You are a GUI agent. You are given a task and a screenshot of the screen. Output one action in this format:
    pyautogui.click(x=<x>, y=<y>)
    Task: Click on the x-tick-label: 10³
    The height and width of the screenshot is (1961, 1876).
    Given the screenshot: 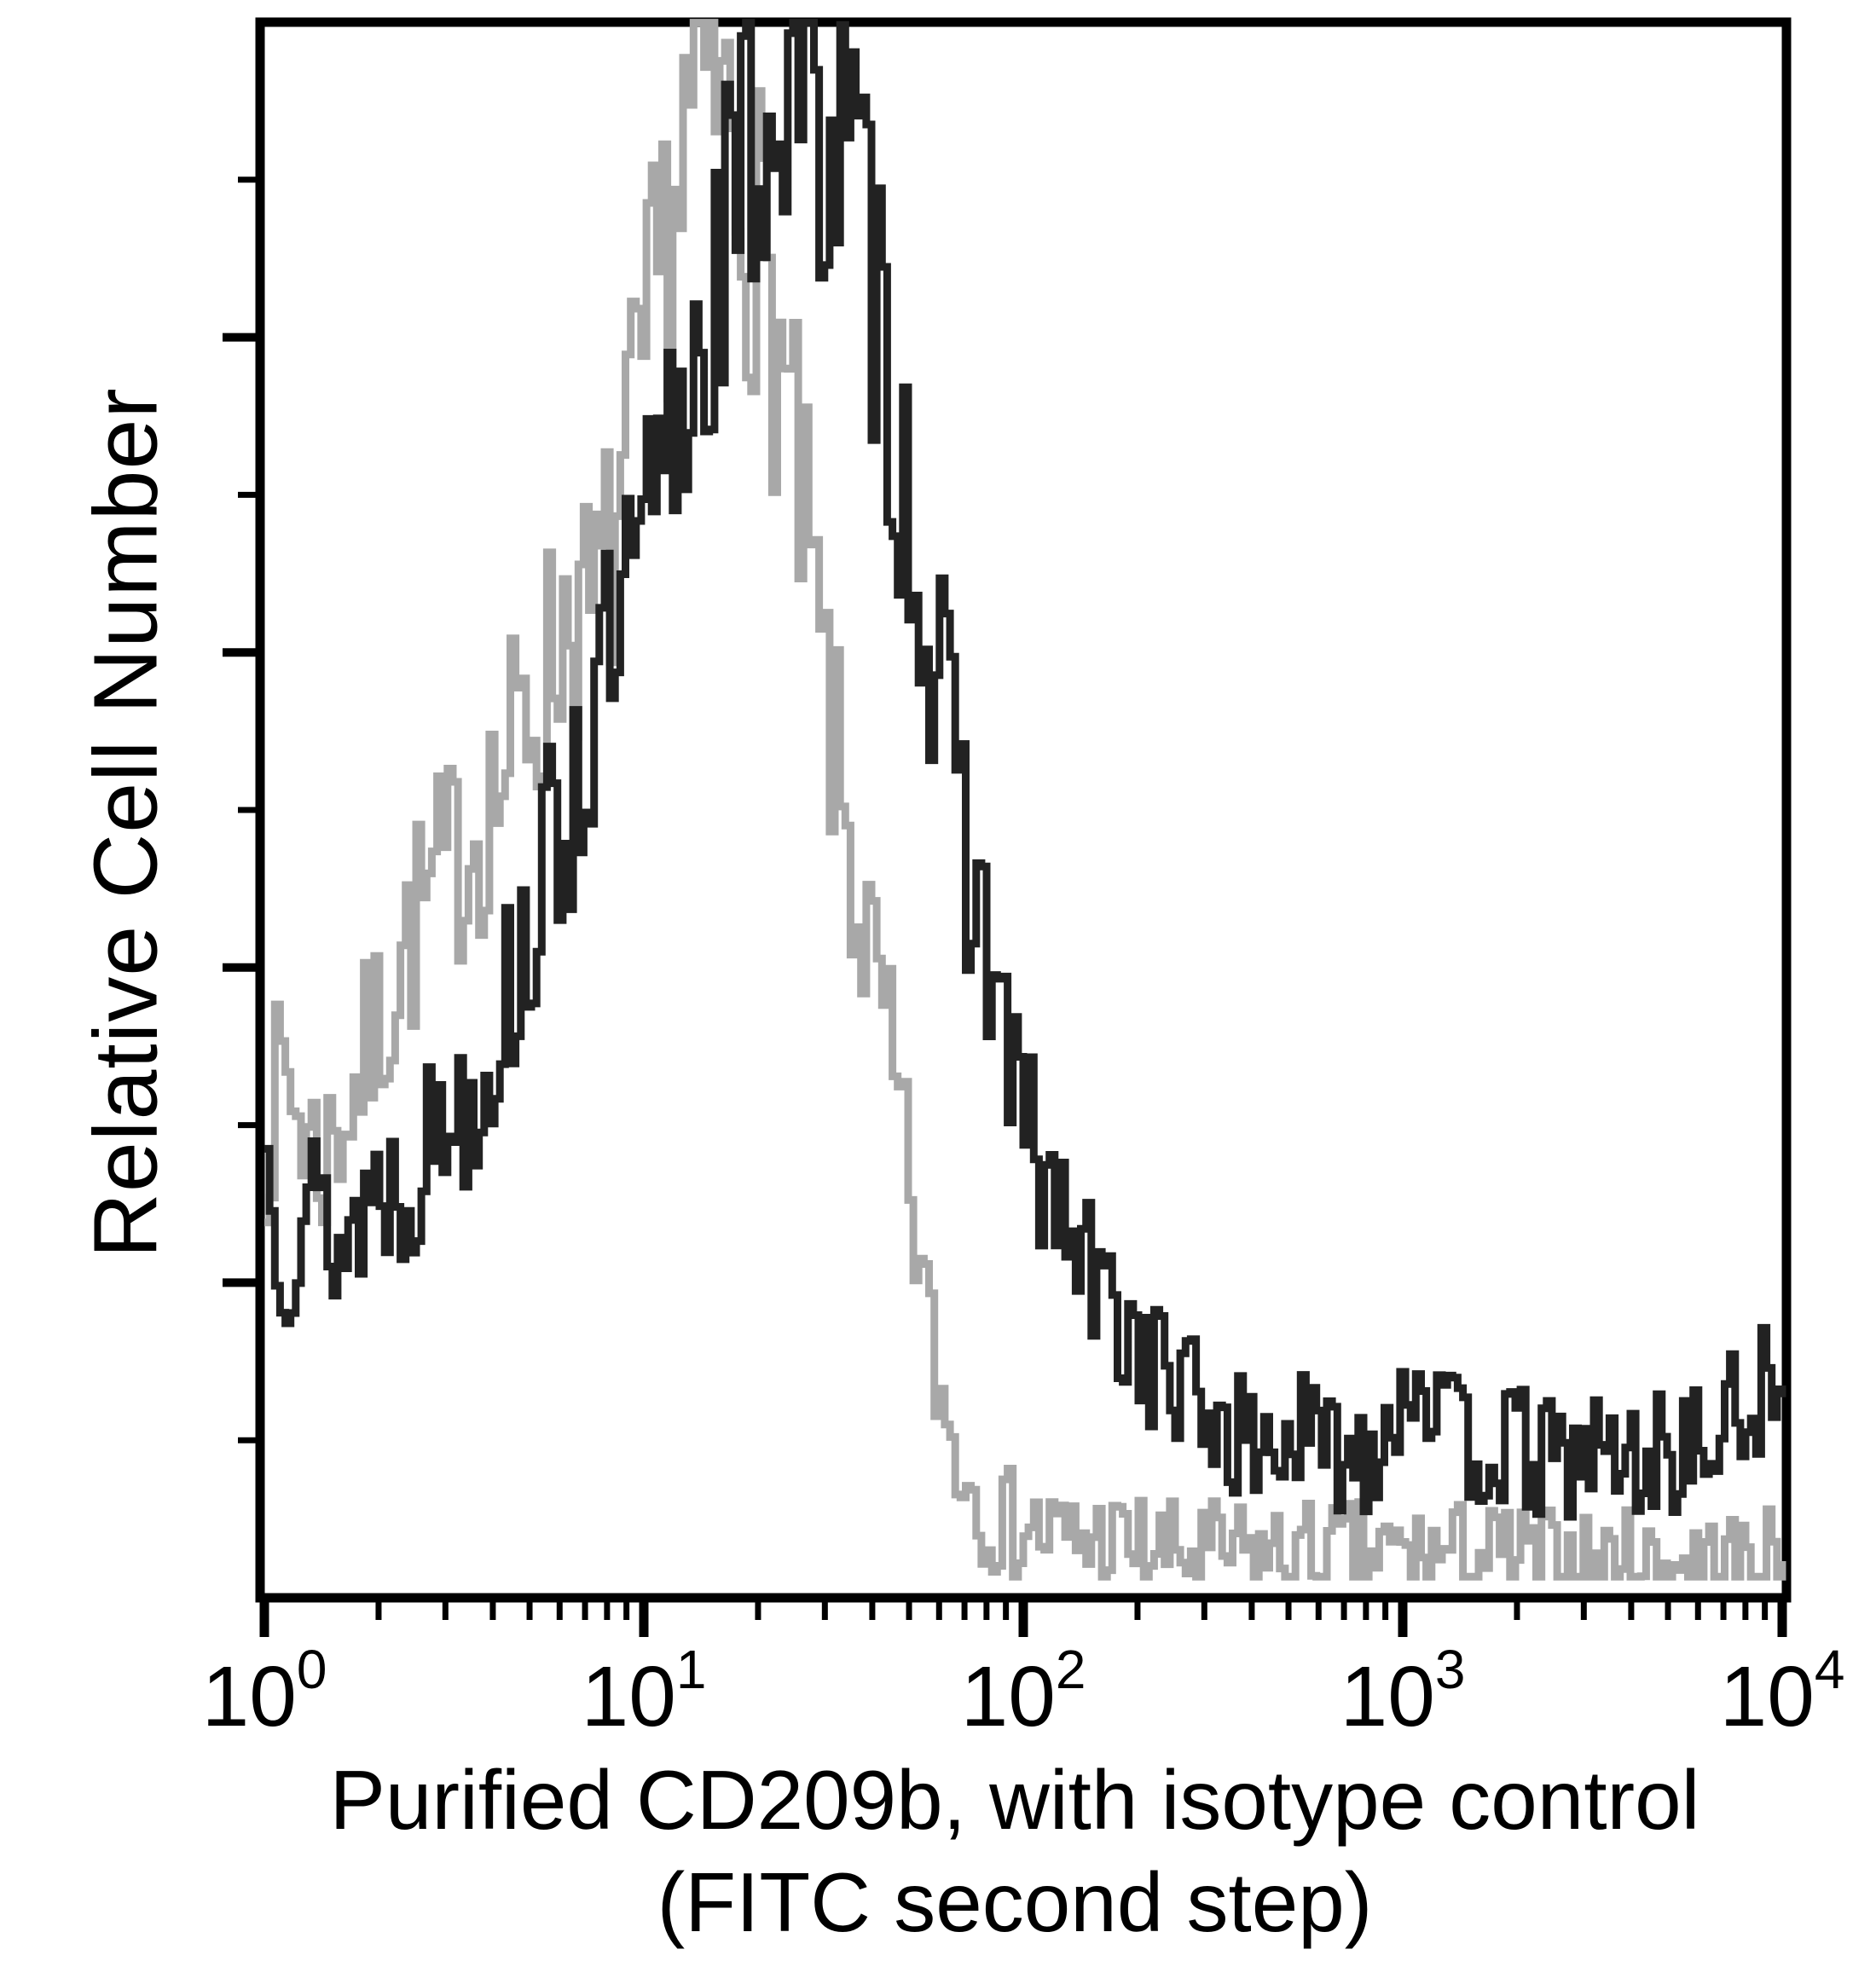 What is the action you would take?
    pyautogui.click(x=1403, y=1691)
    